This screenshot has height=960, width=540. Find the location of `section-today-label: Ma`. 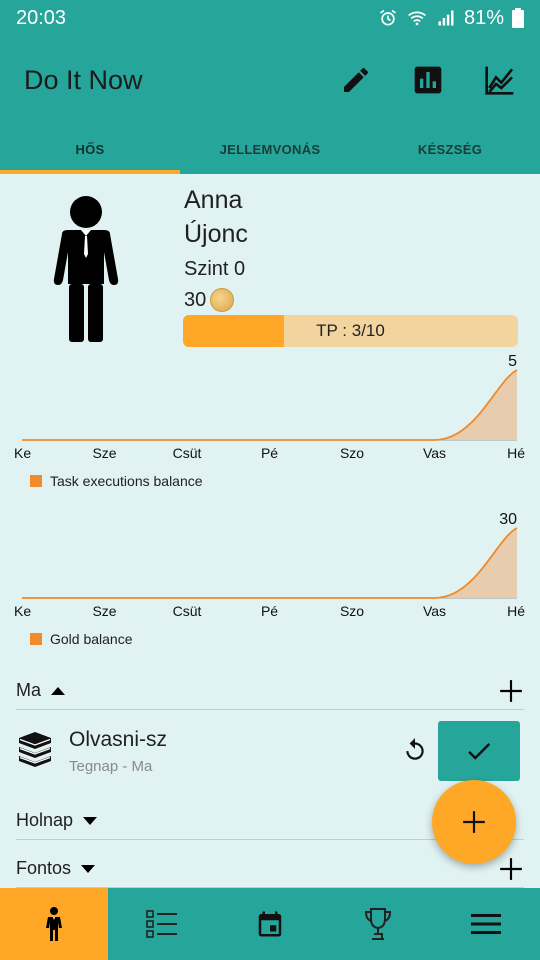

section-today-label: Ma is located at coordinates (29, 690).